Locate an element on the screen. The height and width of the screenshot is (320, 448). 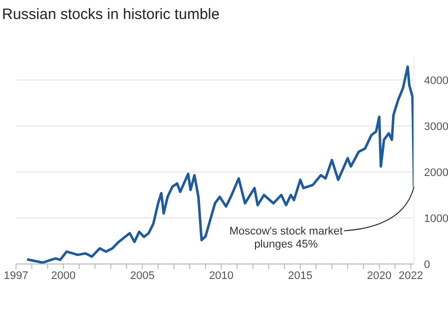
x-tick-label: 1997 is located at coordinates (16, 276).